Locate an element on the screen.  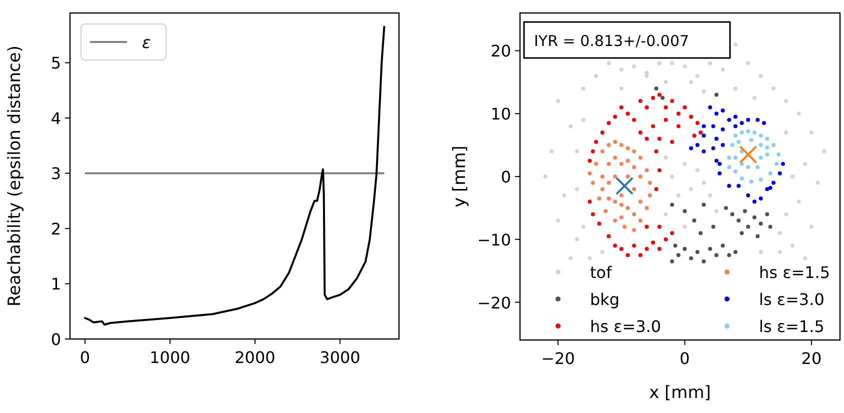
y-tick-label: 10 is located at coordinates (500, 114).